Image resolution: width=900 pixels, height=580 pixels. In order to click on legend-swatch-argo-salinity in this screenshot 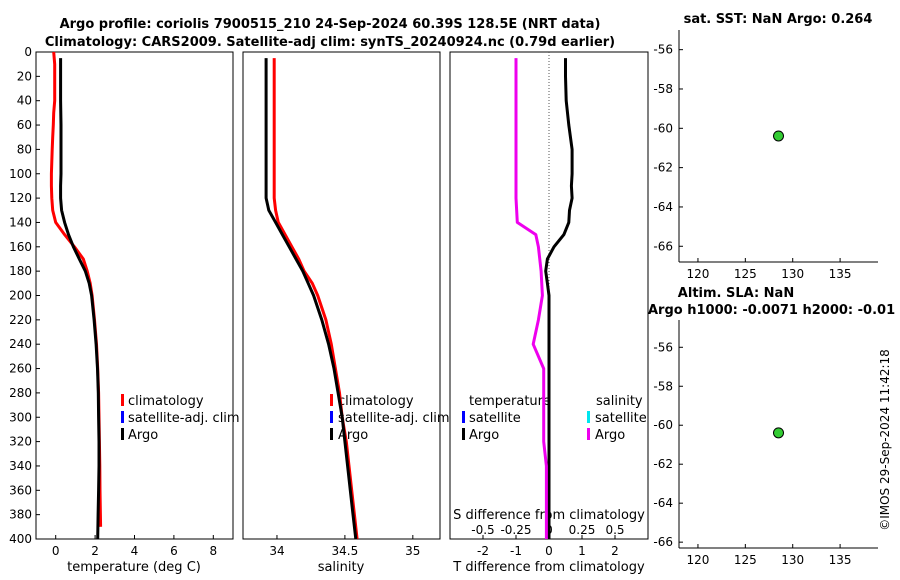, I will do `click(588, 434)`.